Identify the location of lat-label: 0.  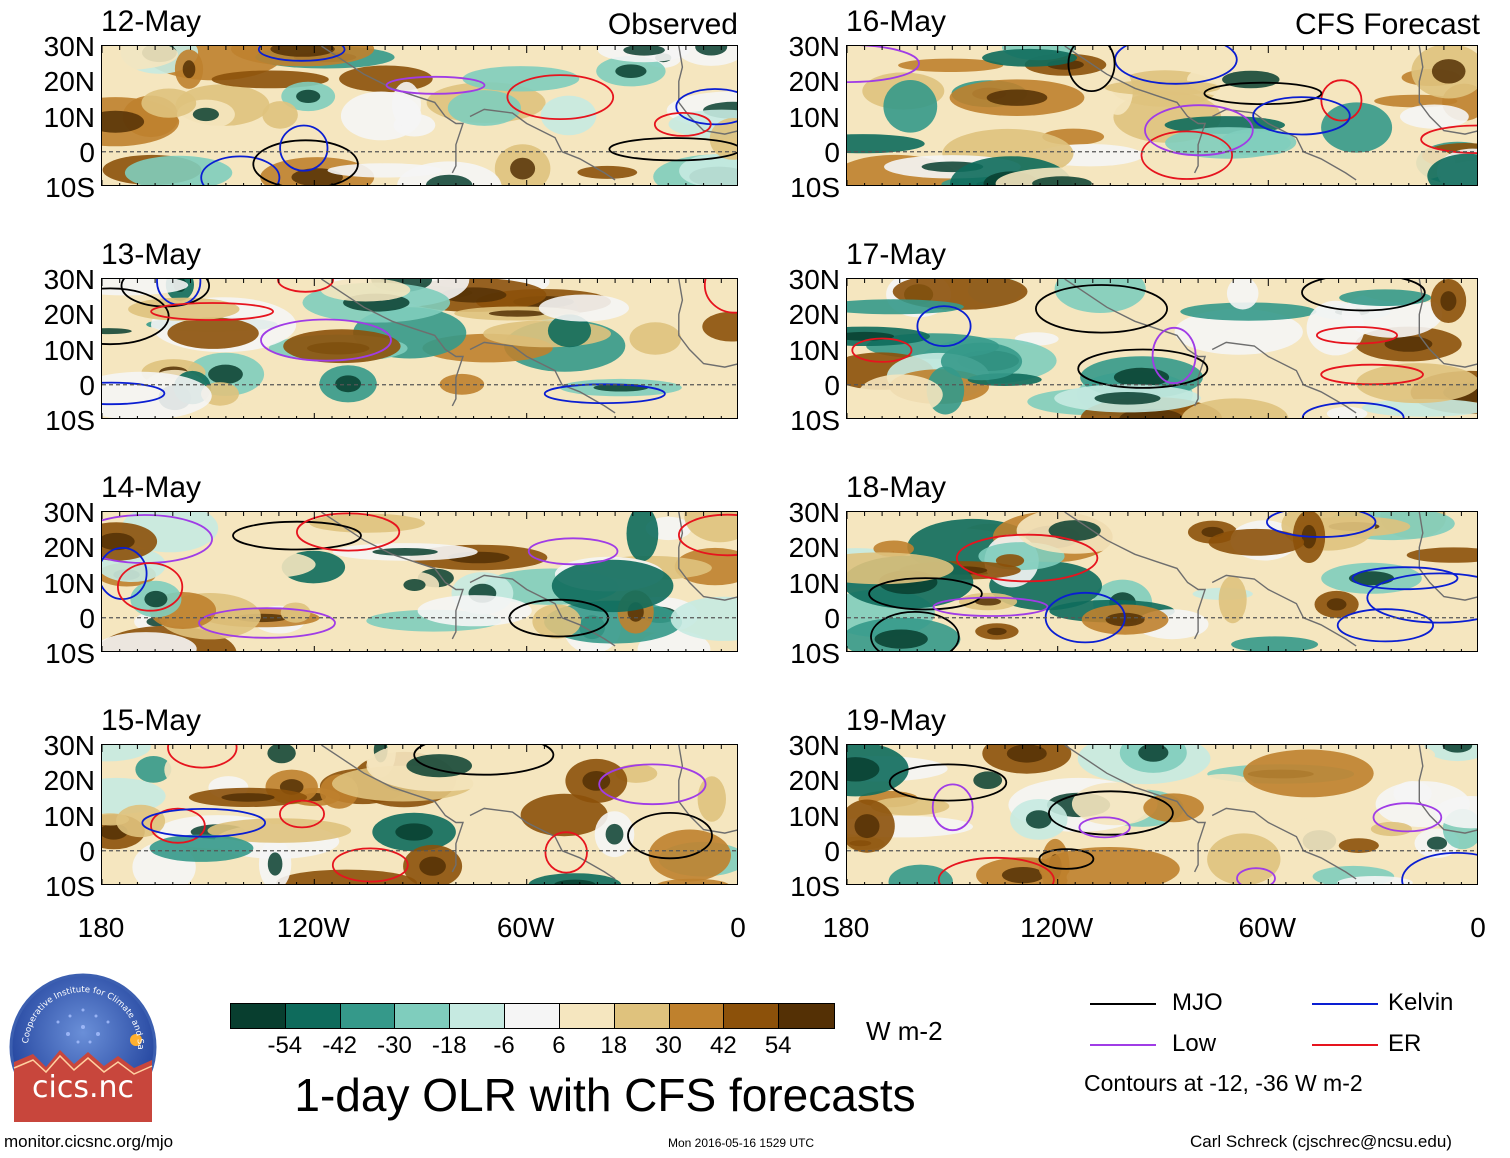
(87, 152).